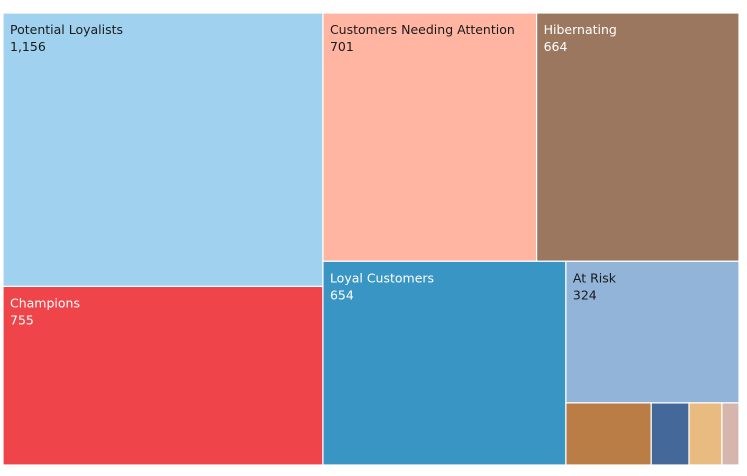 This screenshot has width=747, height=476. I want to click on treemap-tile-value: 664, so click(556, 46).